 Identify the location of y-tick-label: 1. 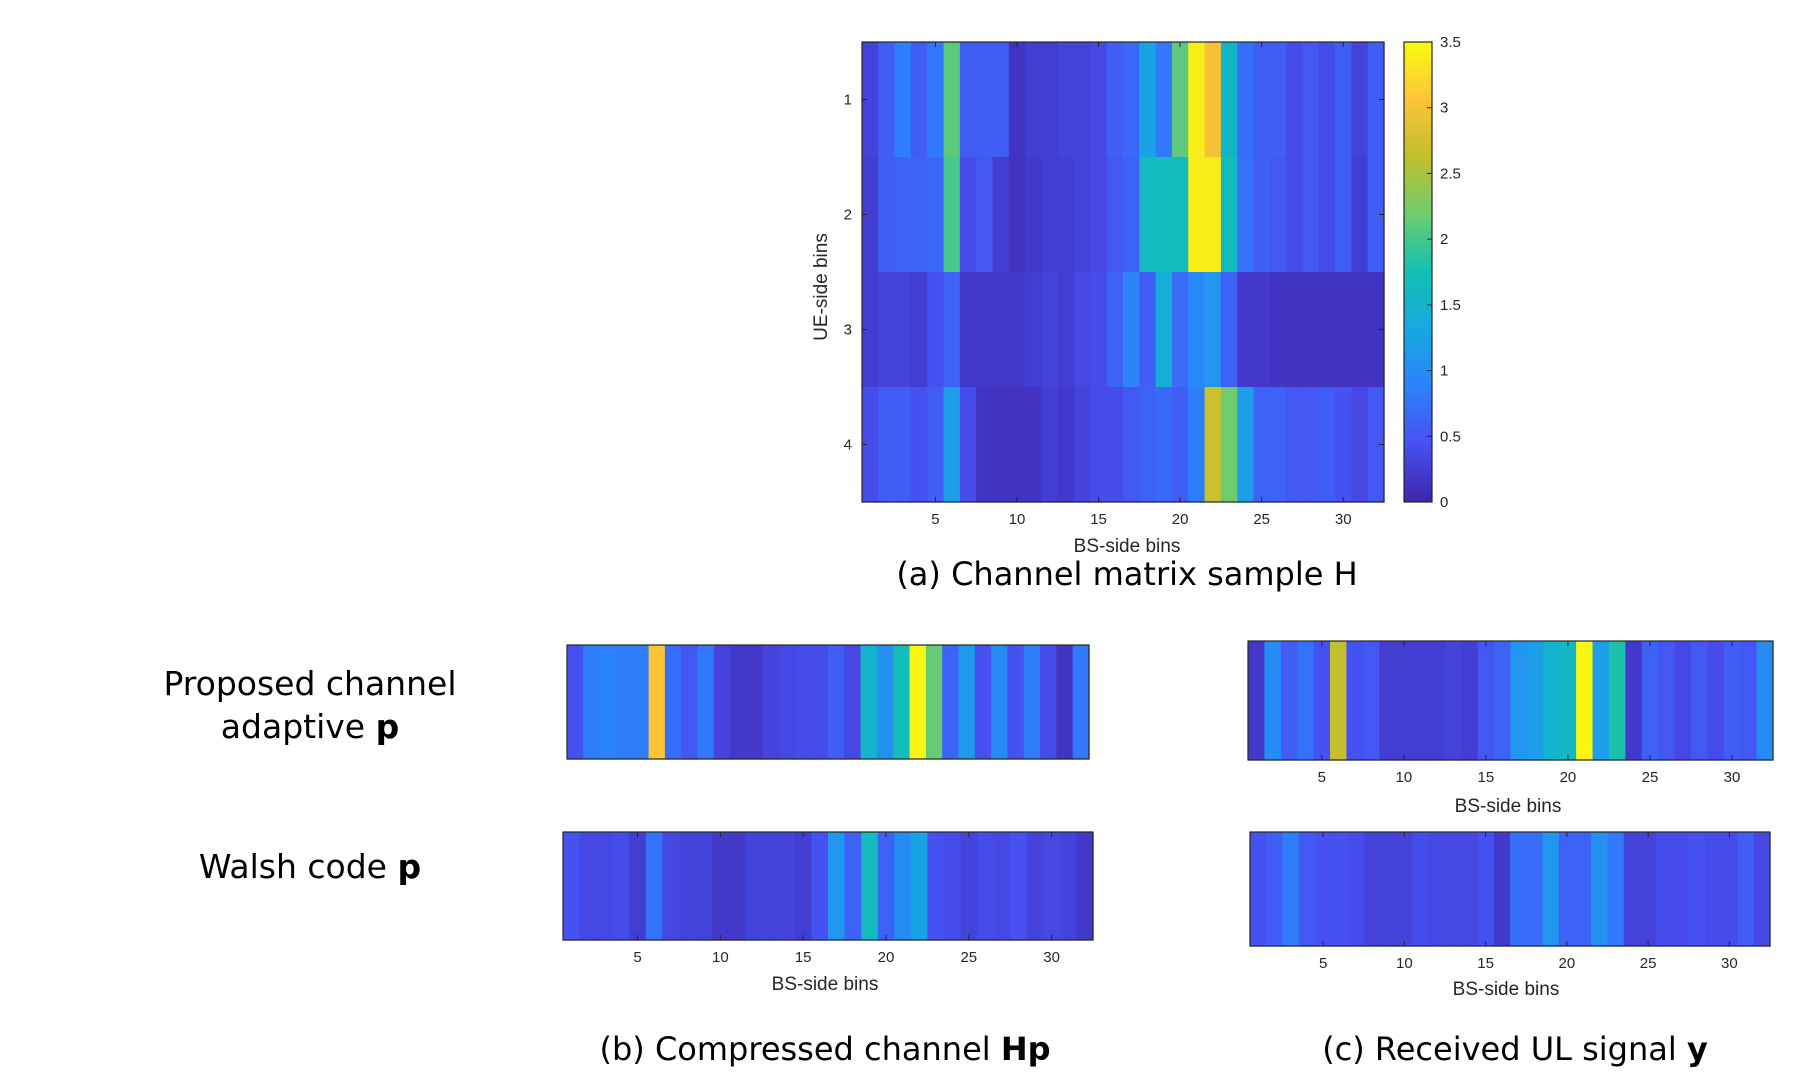
(848, 100).